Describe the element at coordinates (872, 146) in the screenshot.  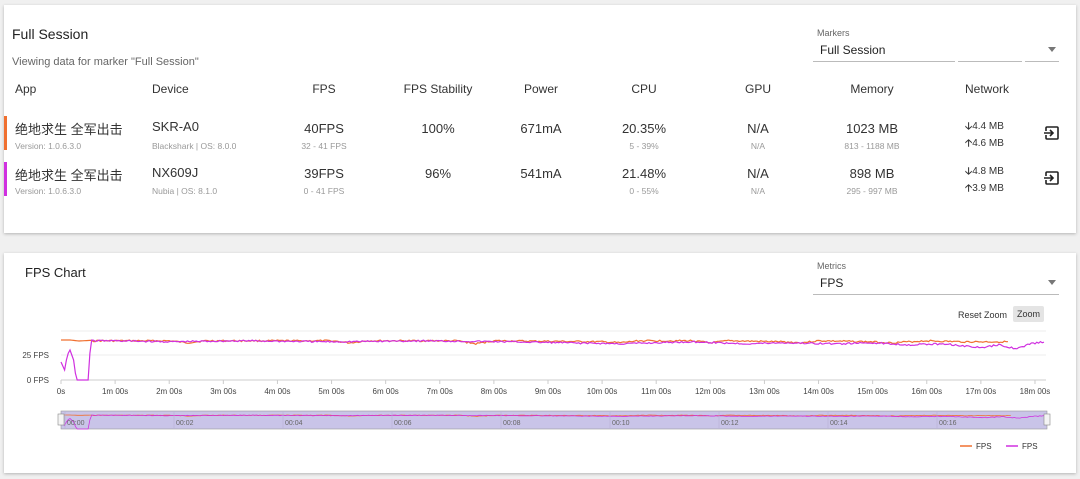
I see `memory-range: 813 - 1188 MB` at that location.